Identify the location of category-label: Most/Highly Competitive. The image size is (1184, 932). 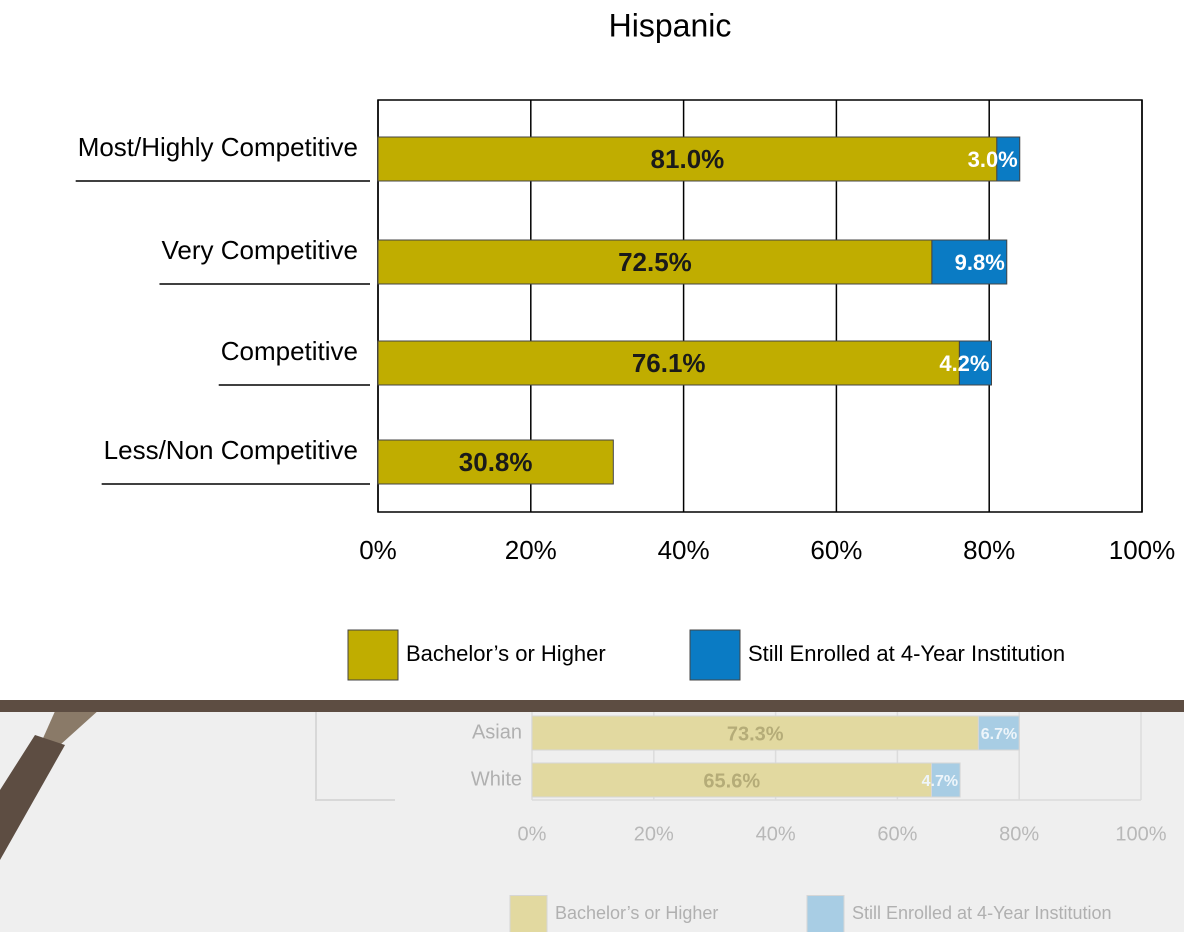
(218, 147).